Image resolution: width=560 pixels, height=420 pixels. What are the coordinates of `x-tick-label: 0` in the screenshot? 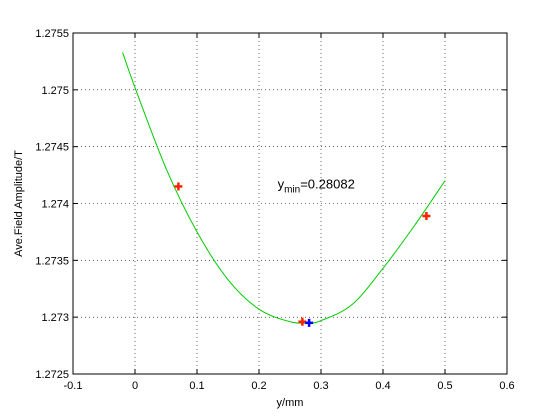 It's located at (135, 386).